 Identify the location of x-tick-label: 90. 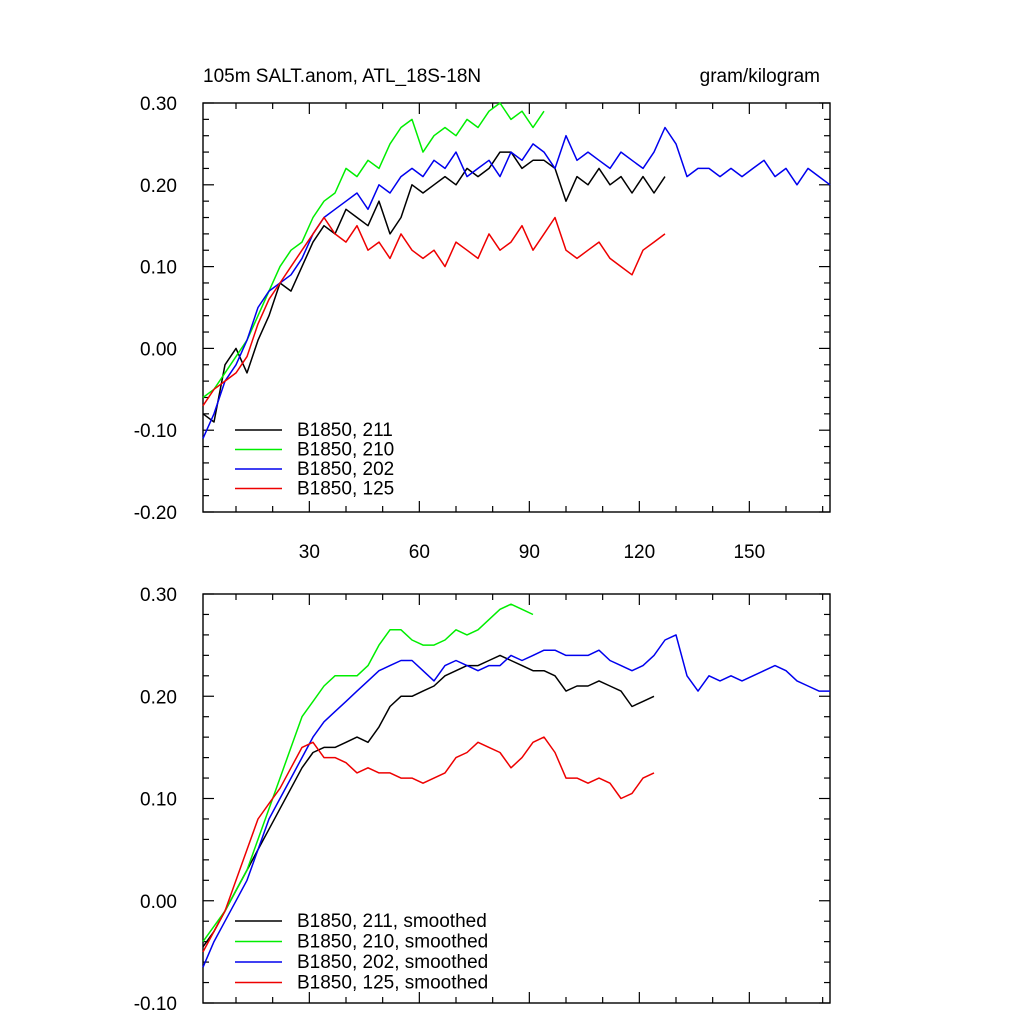
(529, 552).